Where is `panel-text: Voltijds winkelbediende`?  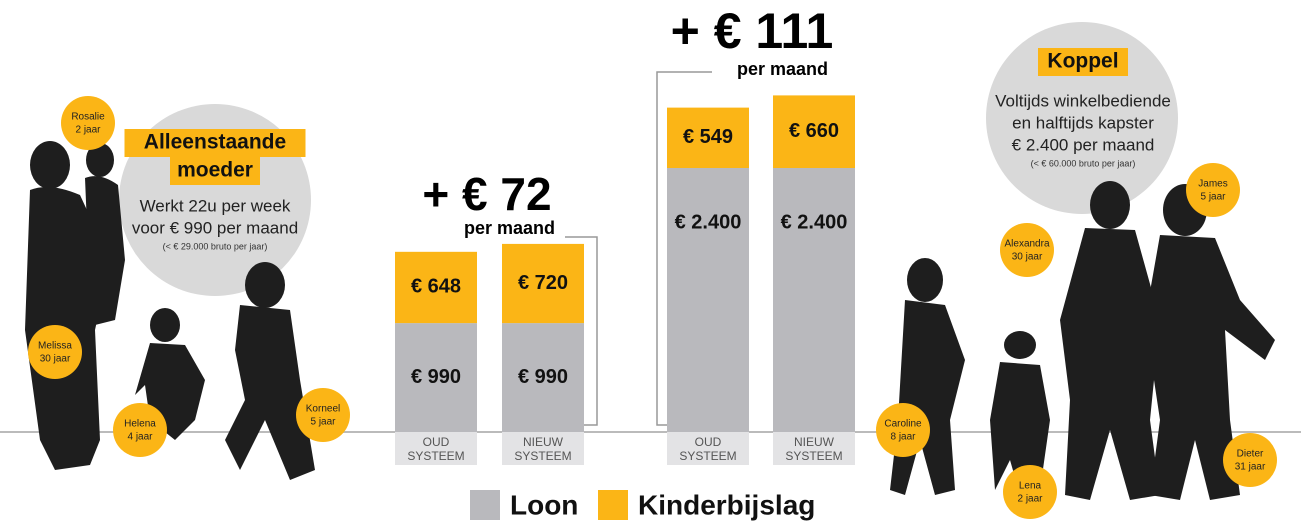
panel-text: Voltijds winkelbediende is located at coordinates (1083, 100).